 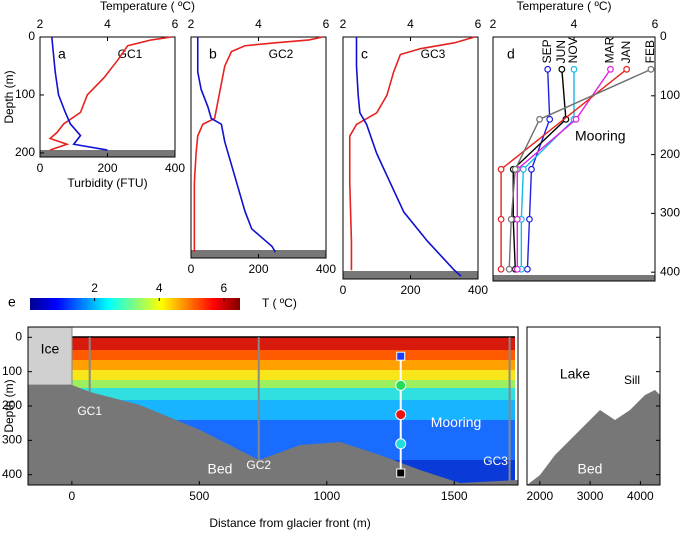 What do you see at coordinates (610, 49) in the screenshot?
I see `legend-label: MAR` at bounding box center [610, 49].